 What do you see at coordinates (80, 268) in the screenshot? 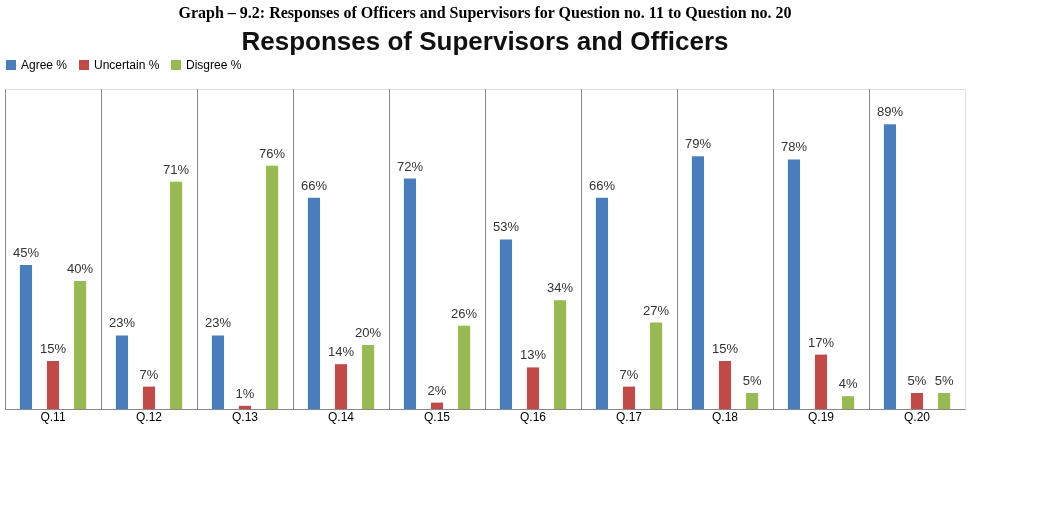
I see `data-label: 40%` at bounding box center [80, 268].